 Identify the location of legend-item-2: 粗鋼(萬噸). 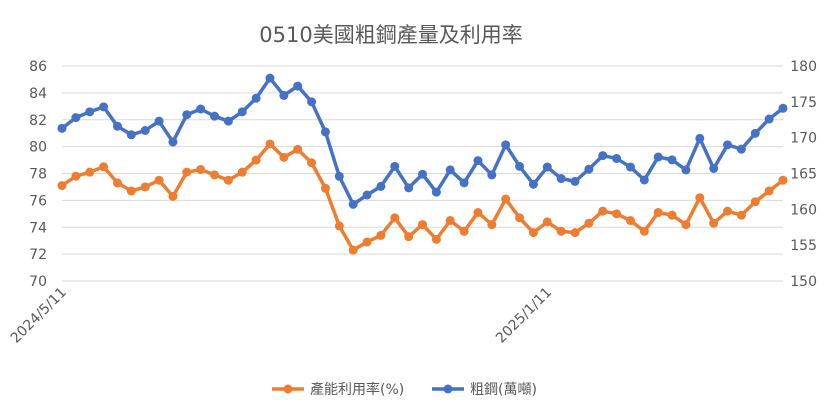
(484, 390).